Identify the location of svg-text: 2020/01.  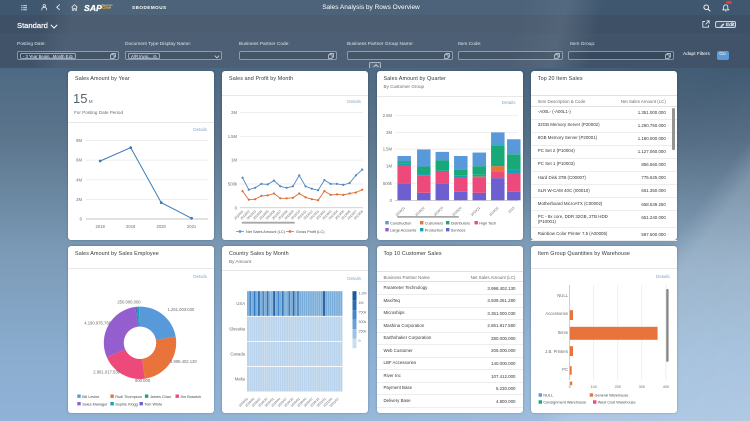
(295, 401).